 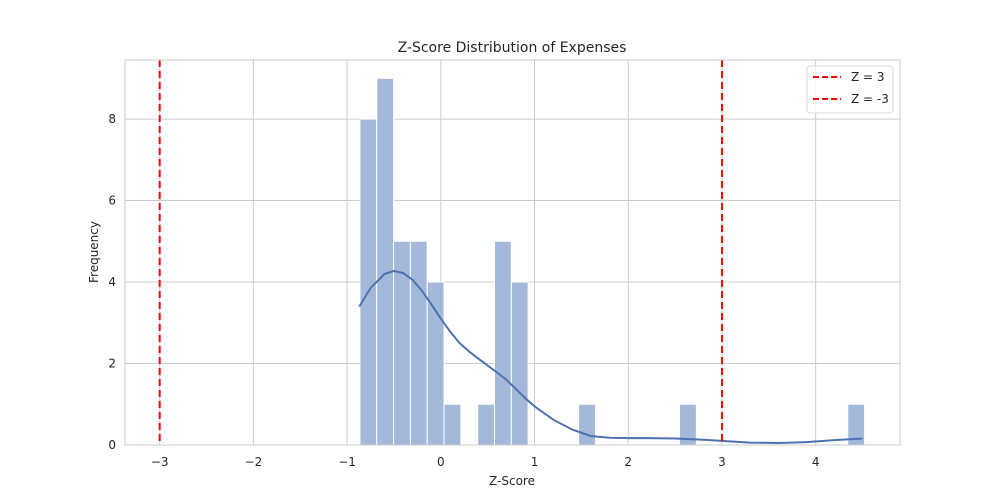 What do you see at coordinates (868, 77) in the screenshot?
I see `legend-label-z3: Z = 3` at bounding box center [868, 77].